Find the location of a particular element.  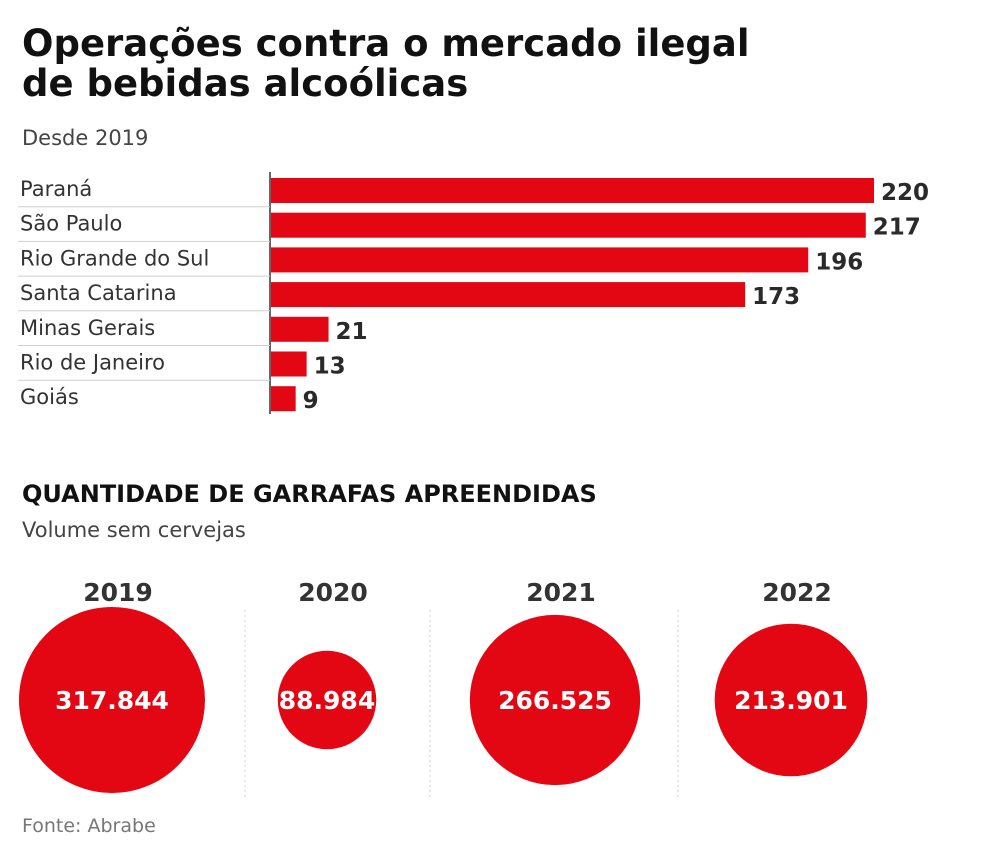

bar-category-label: Rio de Janeiro is located at coordinates (92, 363).